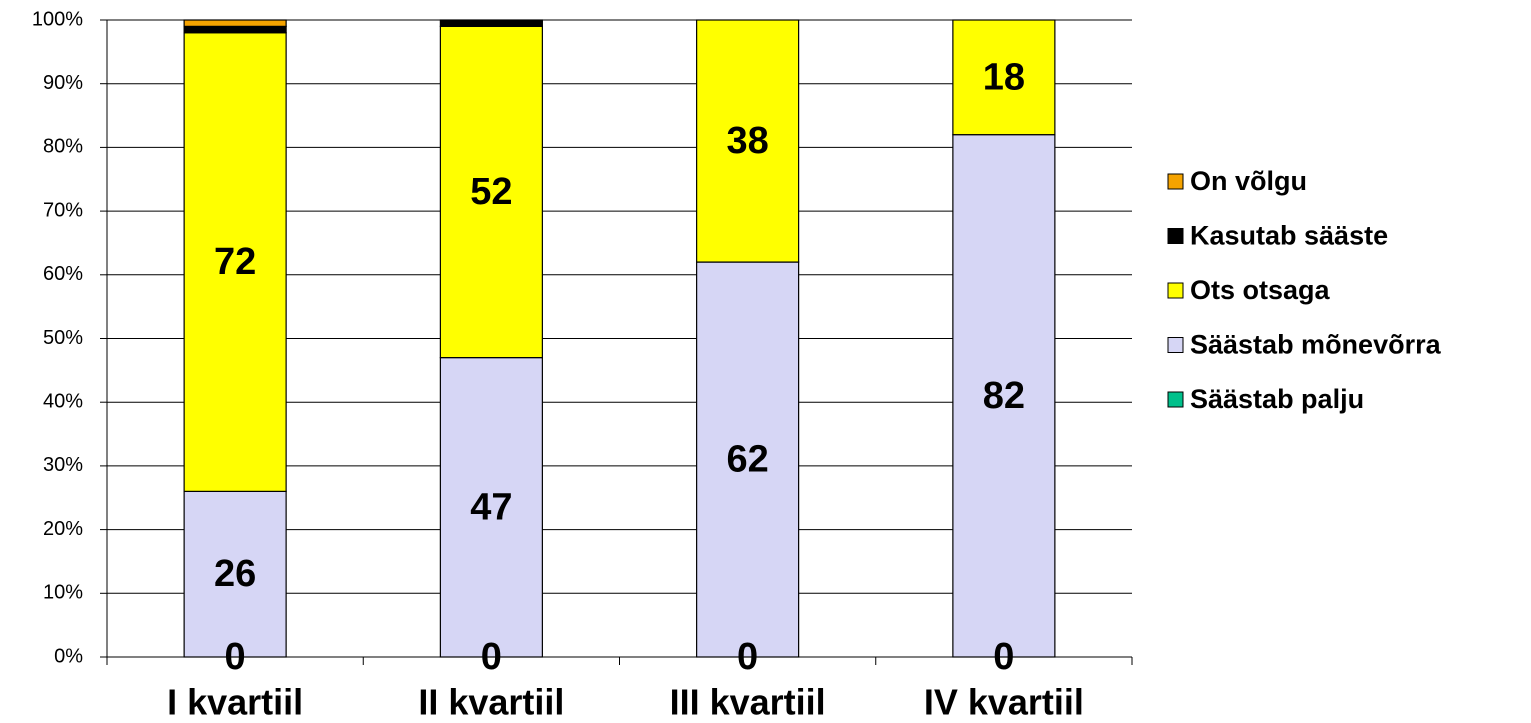  I want to click on data-label: 18, so click(1004, 77).